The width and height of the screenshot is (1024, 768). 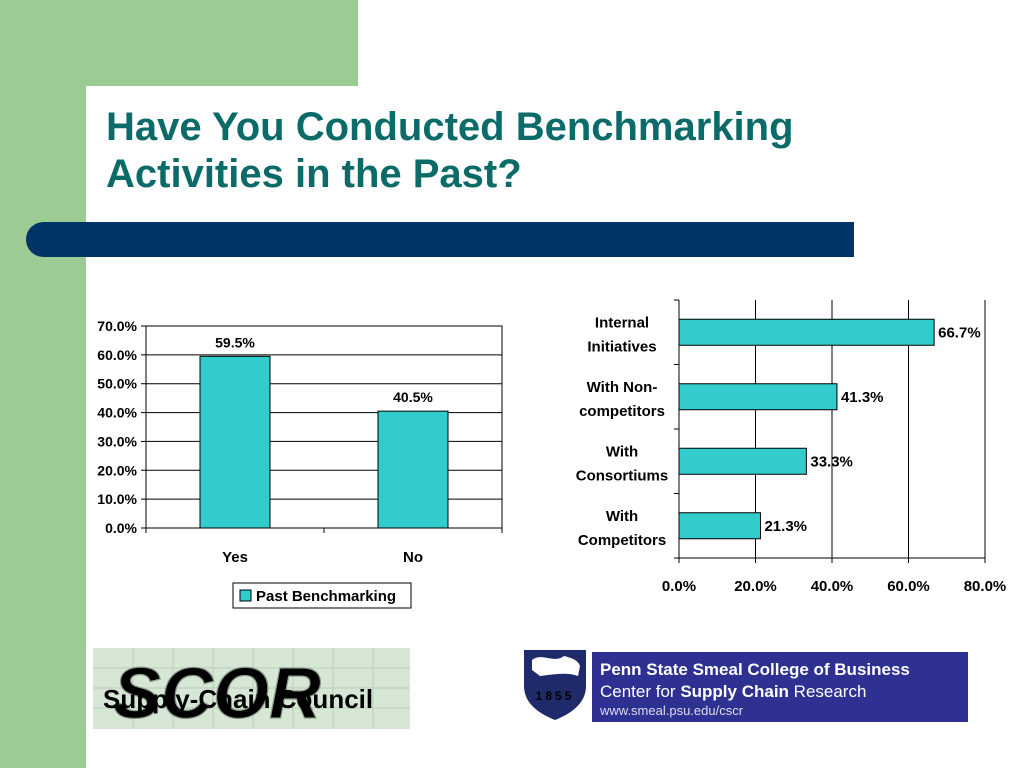 I want to click on psu-line-2: Center for Supply Chain Research, so click(x=733, y=692).